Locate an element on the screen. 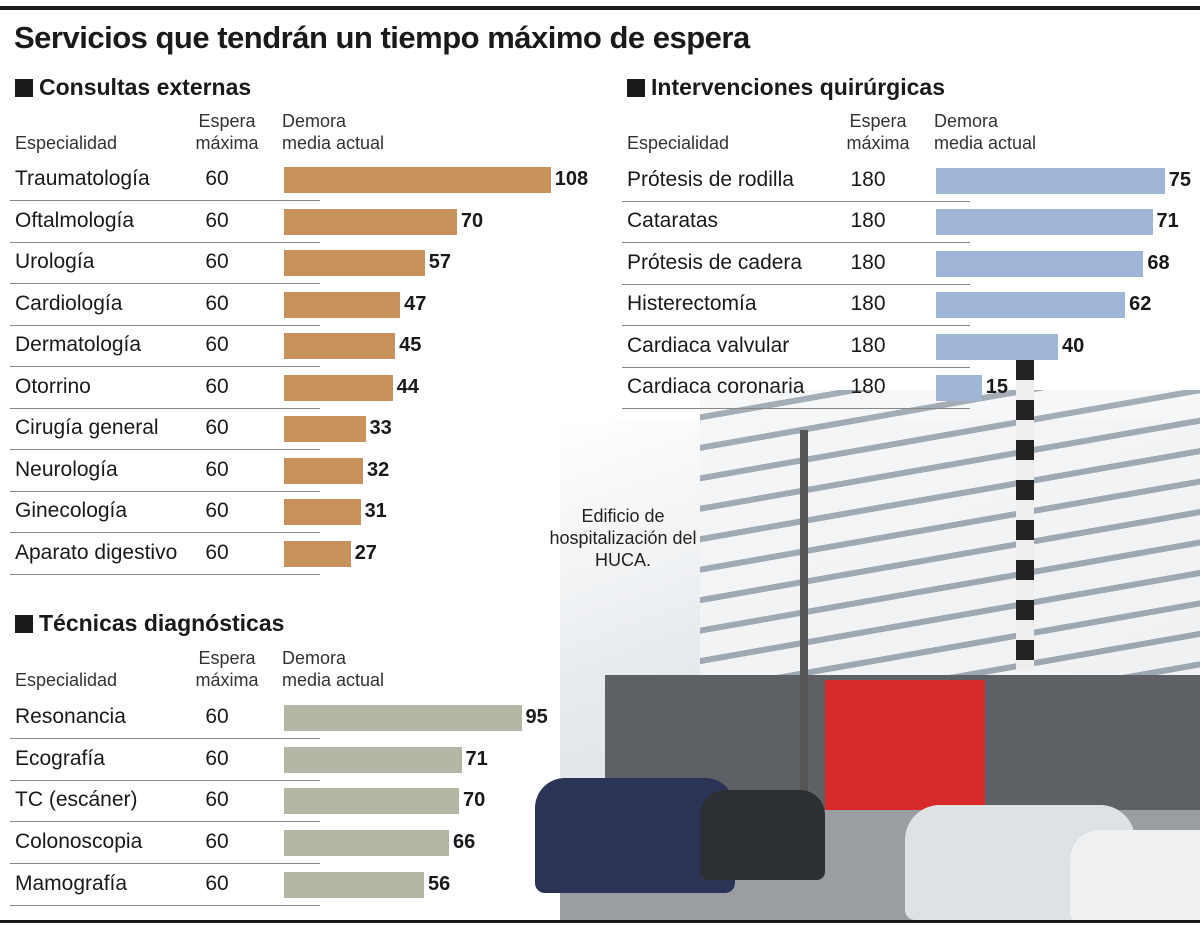 Image resolution: width=1200 pixels, height=925 pixels. photo-caption: Edificio de hospitalización del HUCA. is located at coordinates (623, 538).